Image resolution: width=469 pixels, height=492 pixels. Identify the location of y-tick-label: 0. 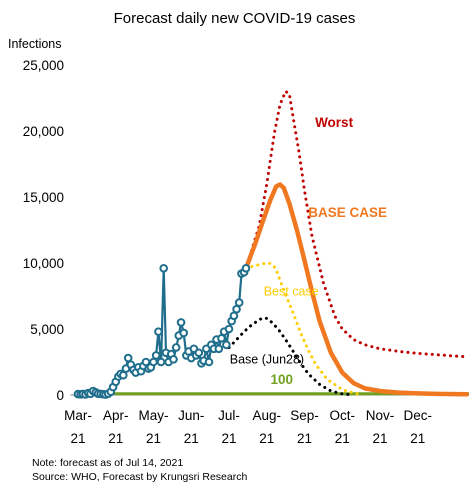
(60, 395).